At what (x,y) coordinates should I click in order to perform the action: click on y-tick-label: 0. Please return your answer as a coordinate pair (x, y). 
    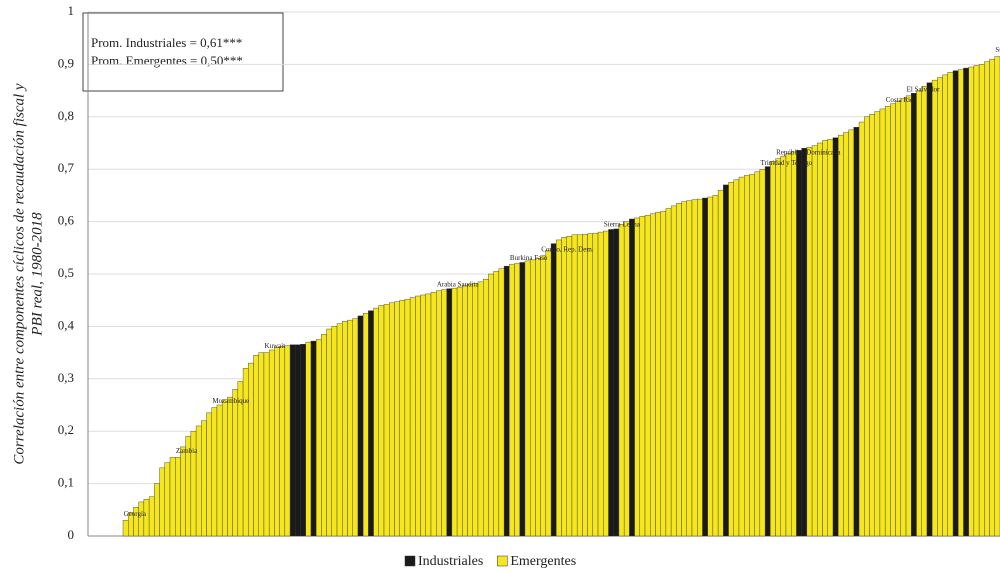
    Looking at the image, I should click on (71, 534).